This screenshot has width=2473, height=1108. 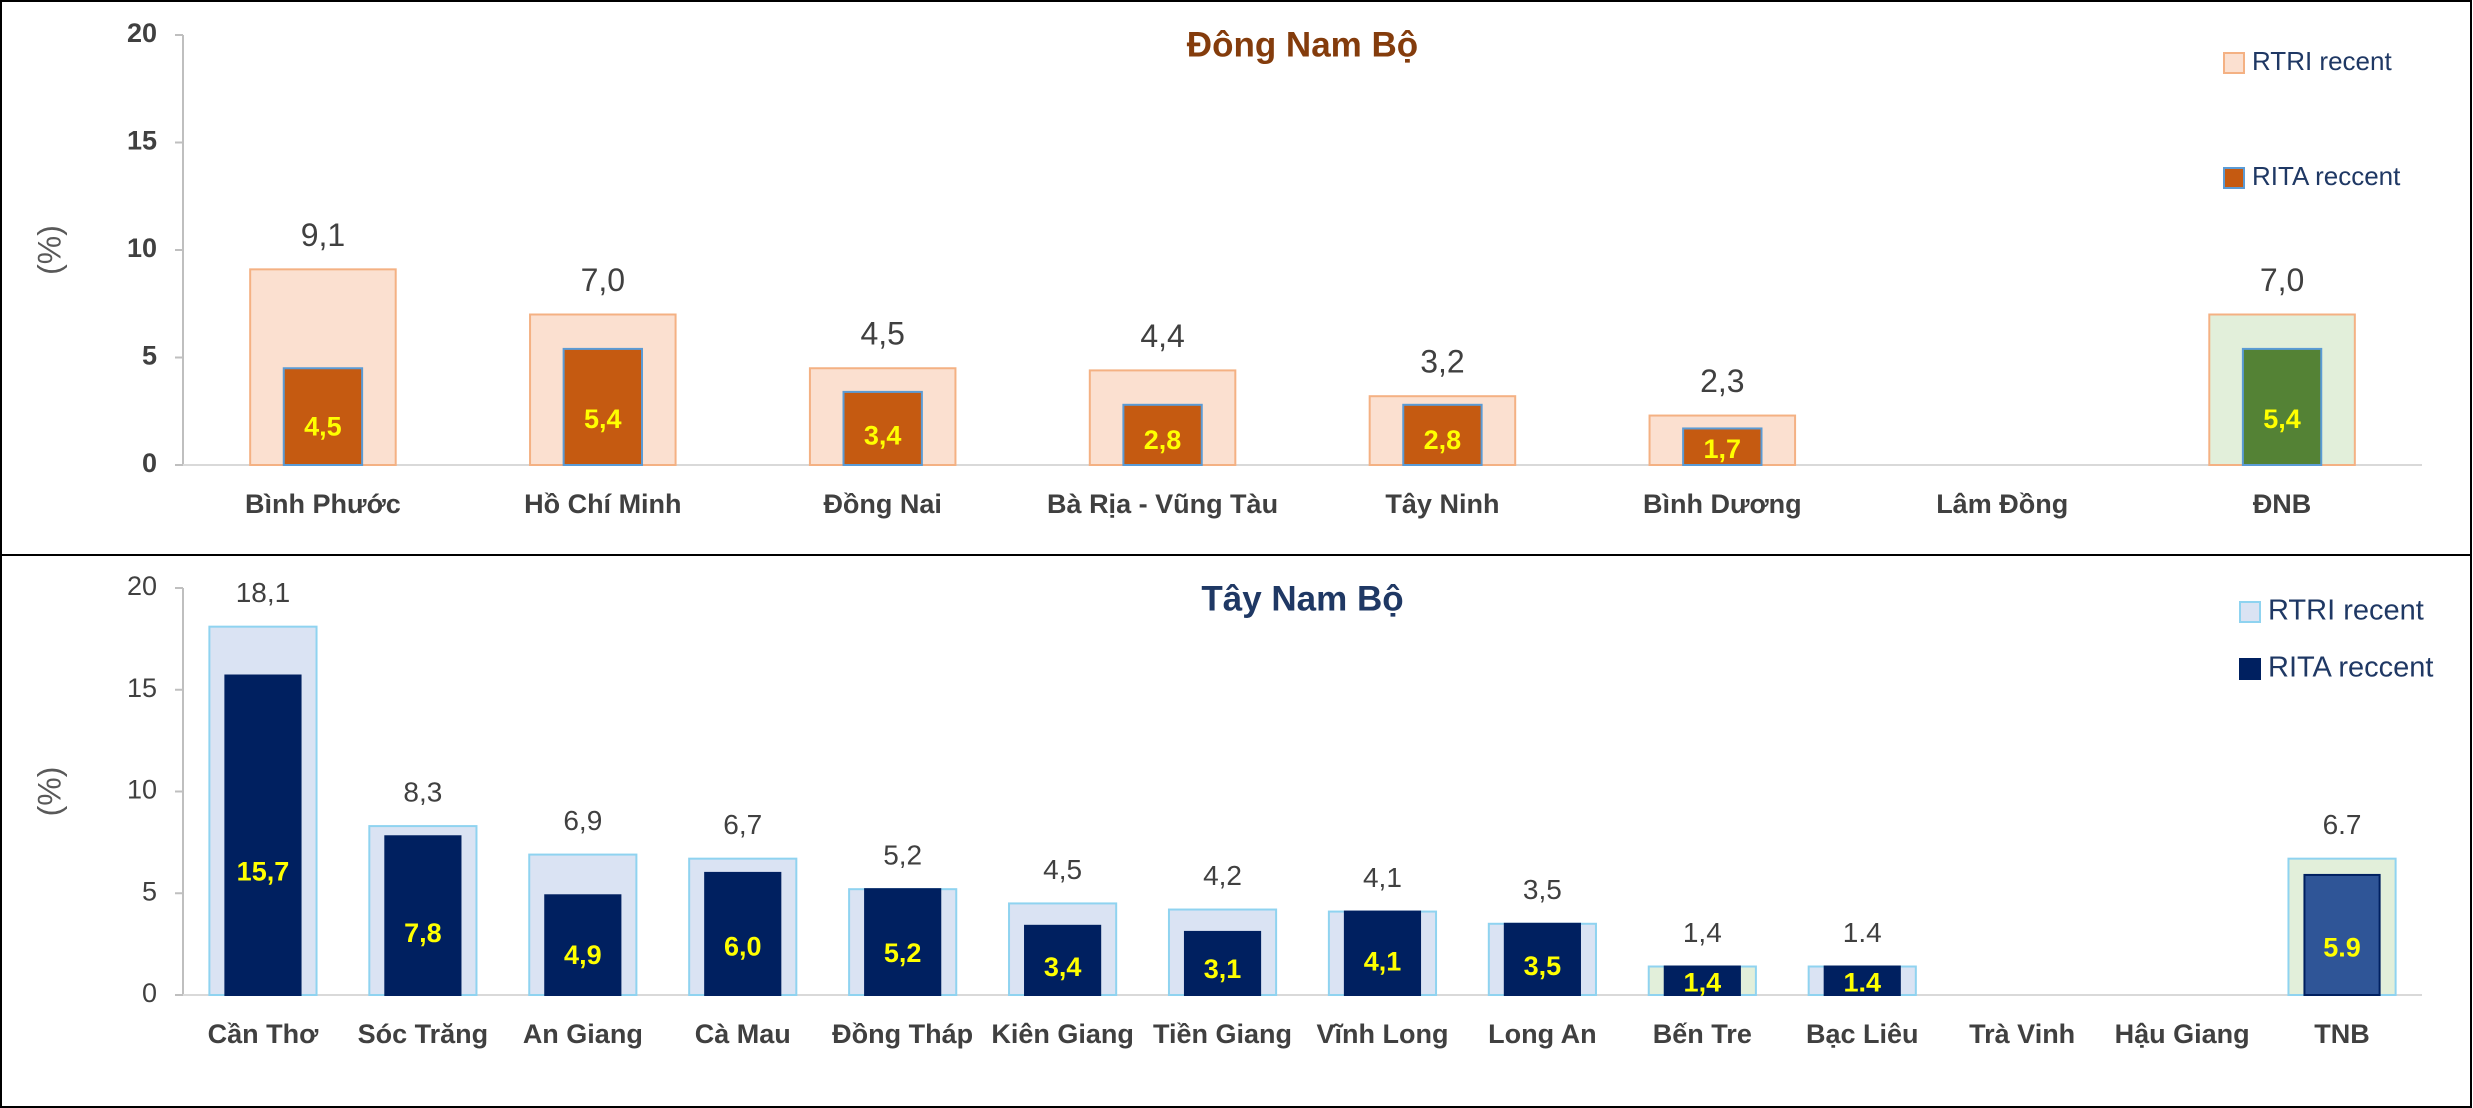 What do you see at coordinates (1062, 1034) in the screenshot?
I see `x-tick-label: Kiên Giang` at bounding box center [1062, 1034].